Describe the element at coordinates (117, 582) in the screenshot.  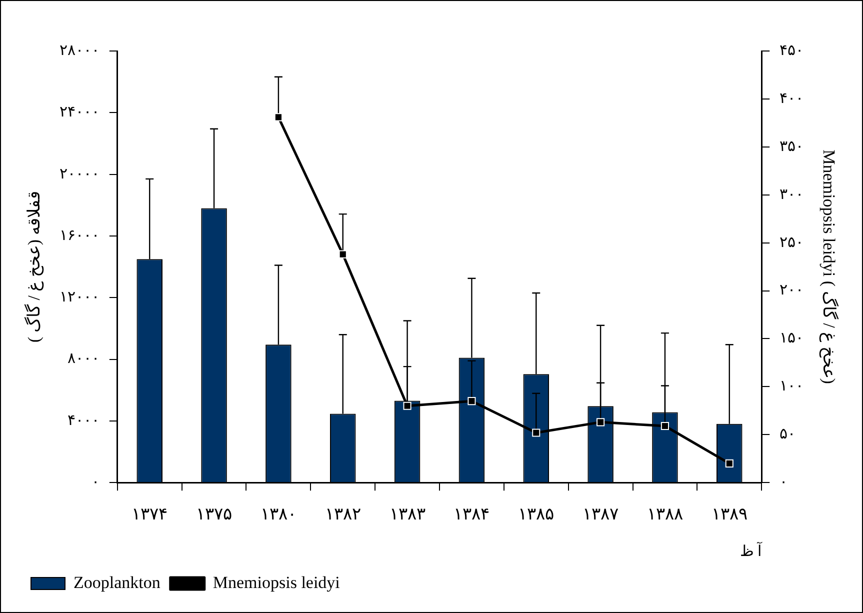
I see `legend-label: Zooplankton` at that location.